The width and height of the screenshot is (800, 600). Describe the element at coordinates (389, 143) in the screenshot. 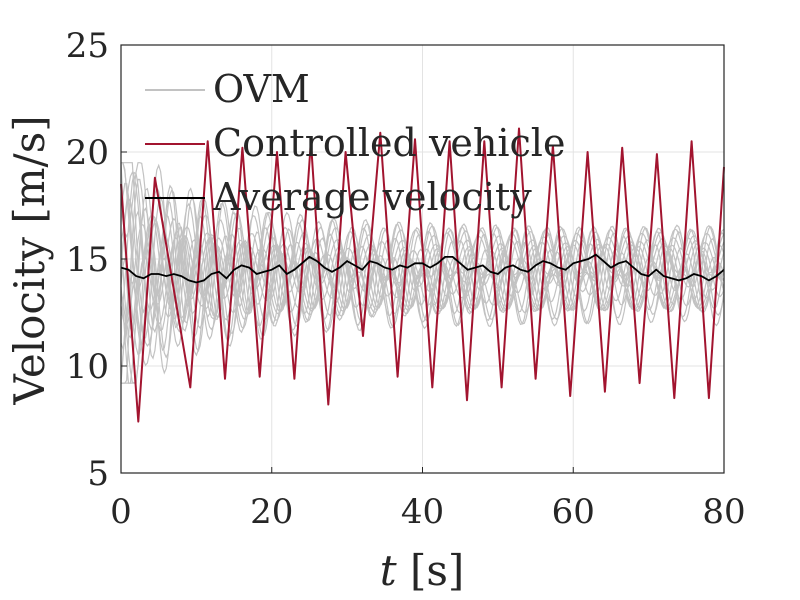

I see `legend-label-controlled-vehicle: Controlled vehicle` at that location.